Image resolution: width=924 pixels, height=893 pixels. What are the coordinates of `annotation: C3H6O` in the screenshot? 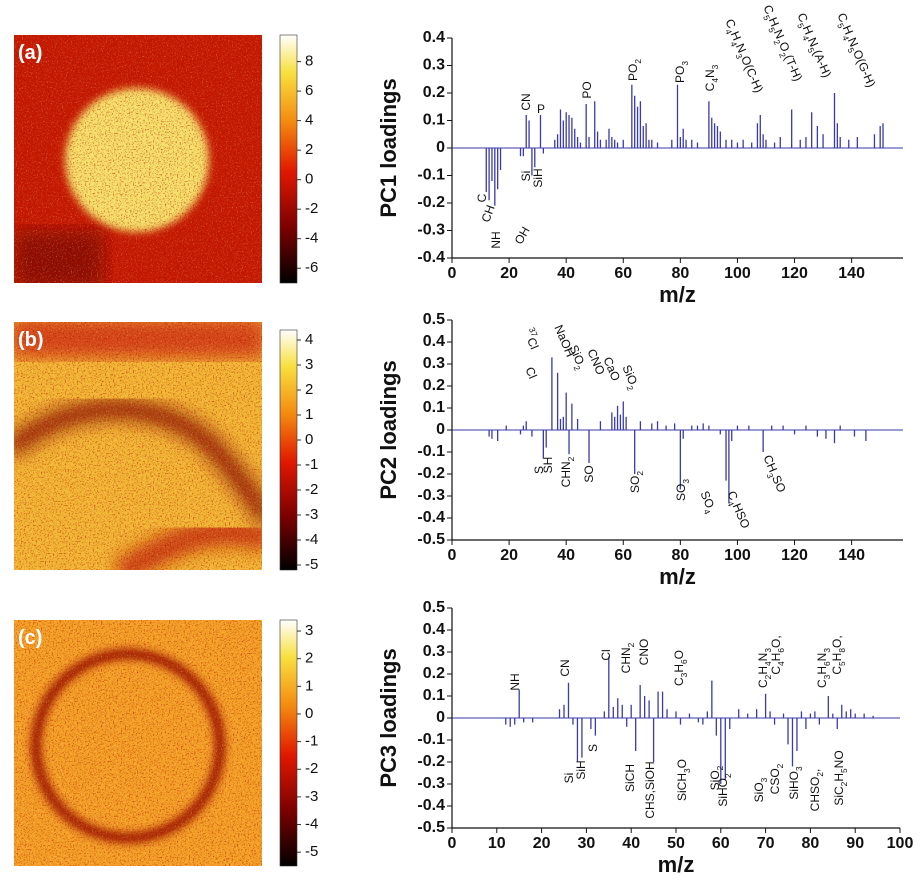 It's located at (680, 668).